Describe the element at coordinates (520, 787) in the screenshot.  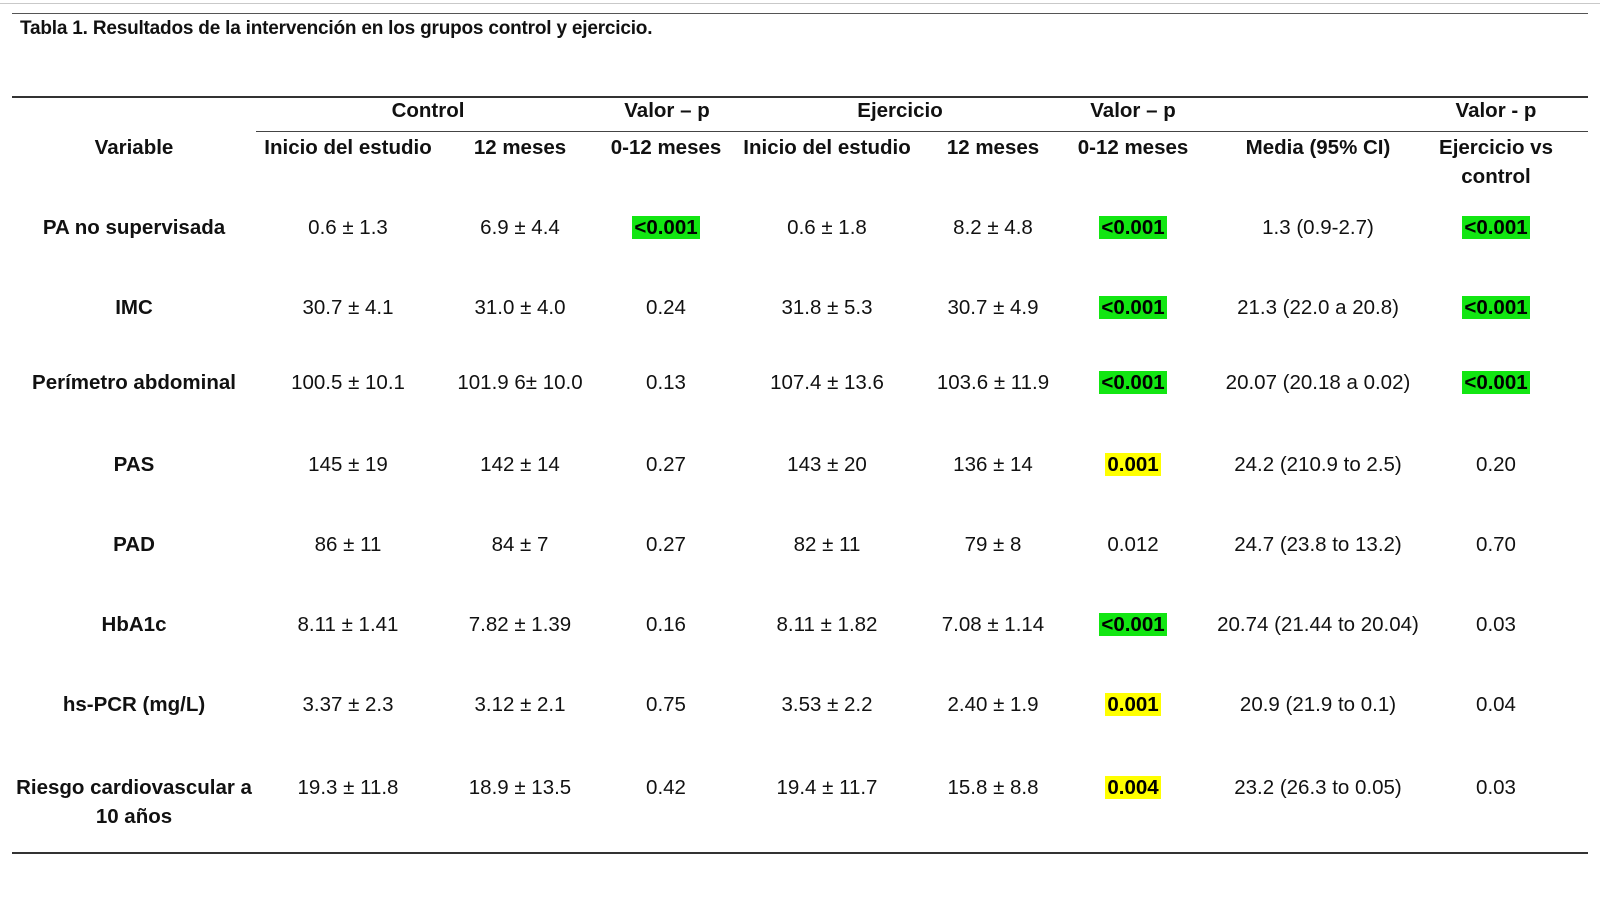
I see `cell-control-12: 18.9 ± 13.5` at that location.